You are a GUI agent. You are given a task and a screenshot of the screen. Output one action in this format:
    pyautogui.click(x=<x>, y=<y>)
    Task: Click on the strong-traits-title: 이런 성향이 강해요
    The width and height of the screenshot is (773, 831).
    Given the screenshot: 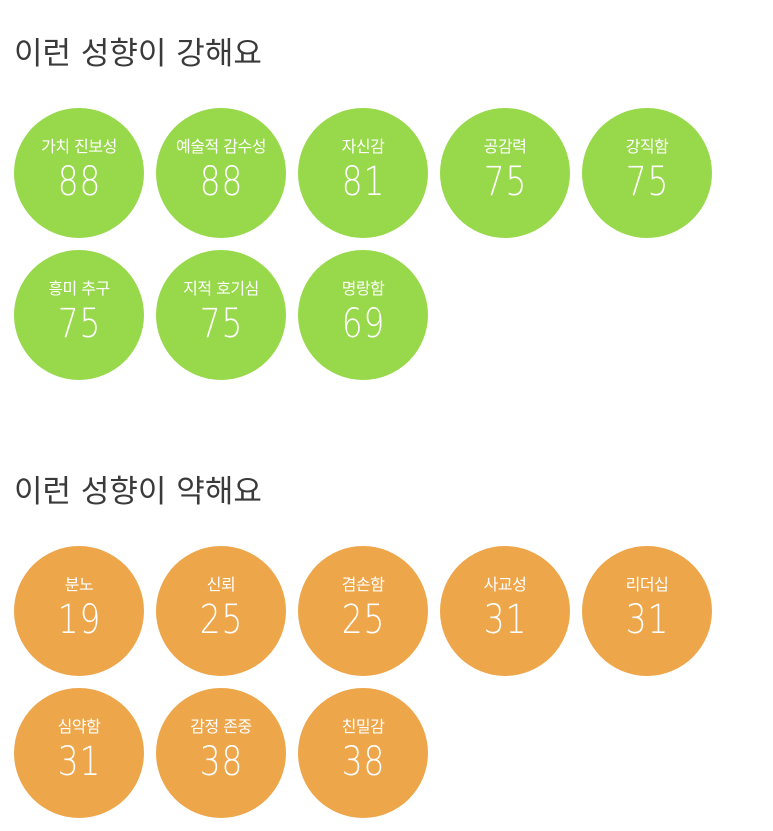 What is the action you would take?
    pyautogui.click(x=138, y=54)
    